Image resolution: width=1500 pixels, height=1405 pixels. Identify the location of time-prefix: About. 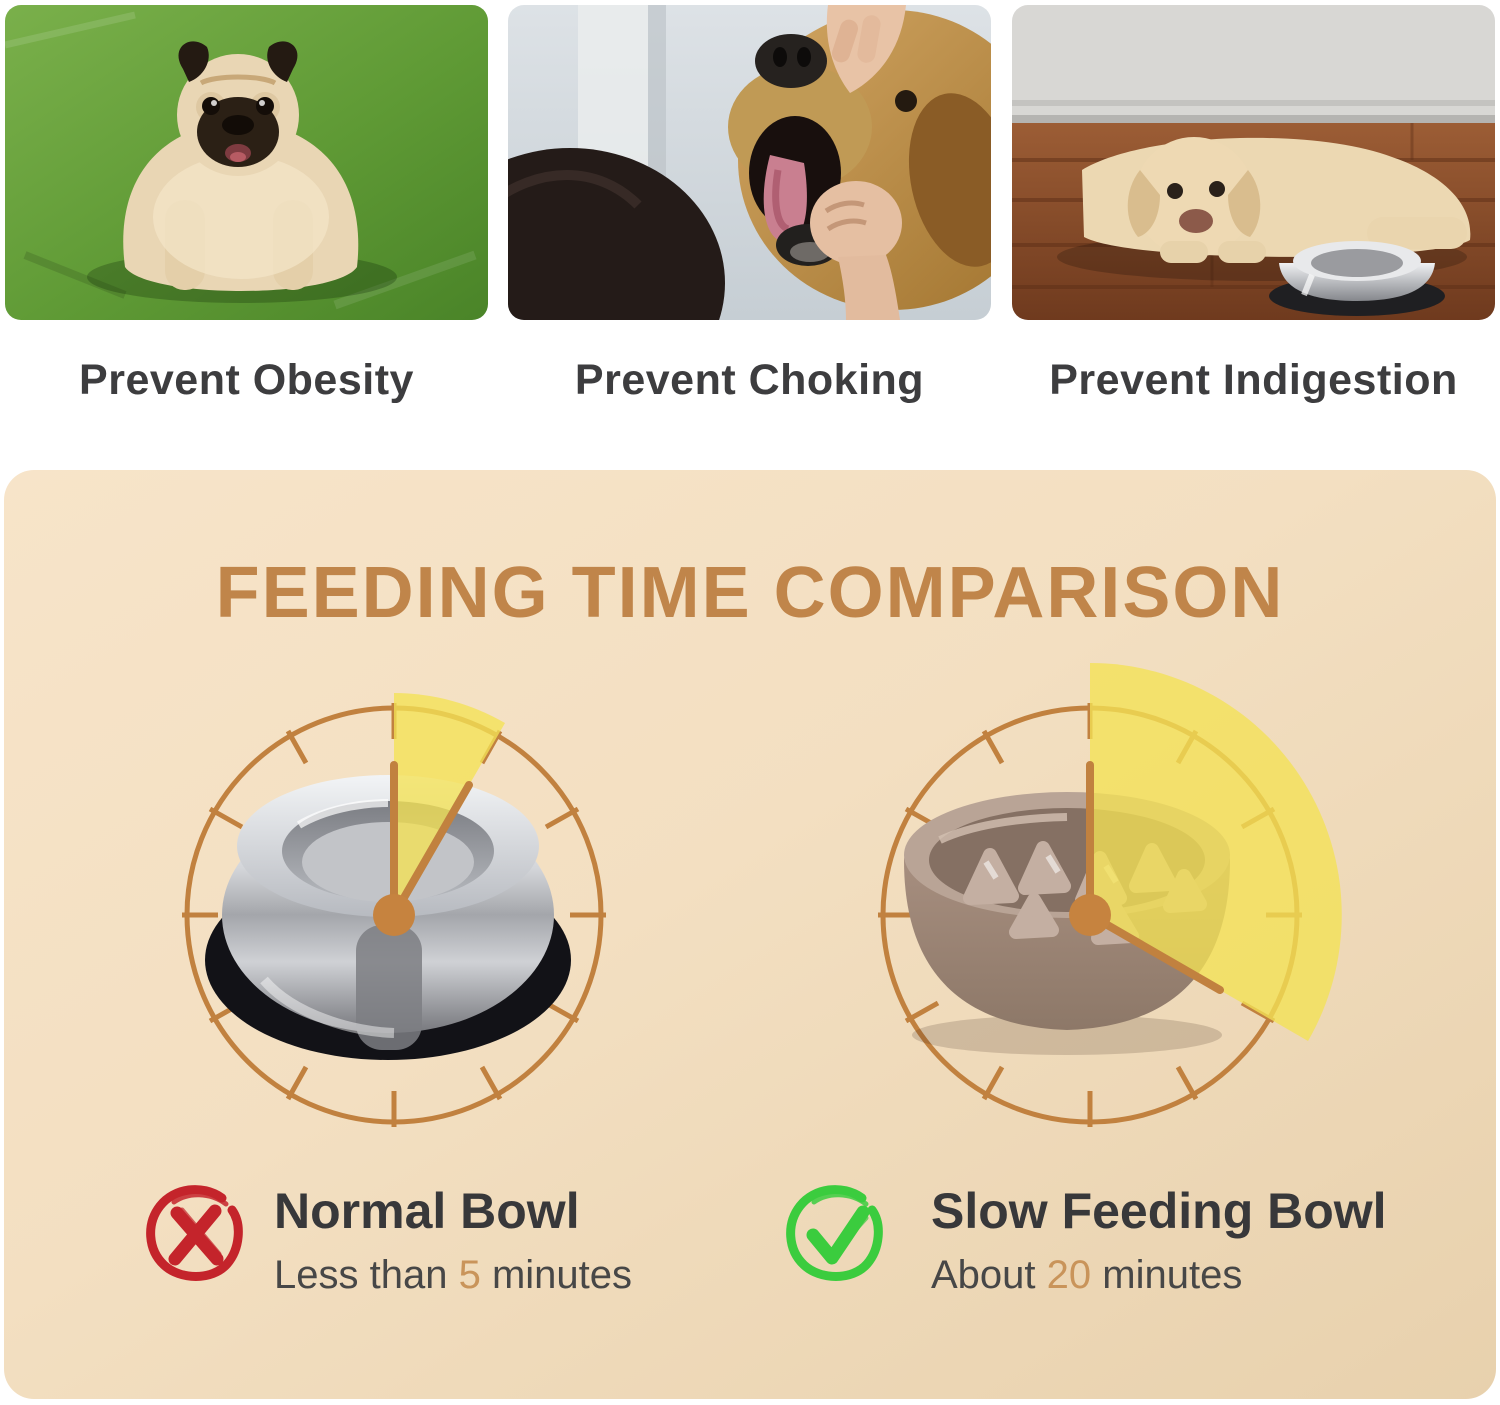
(989, 1275).